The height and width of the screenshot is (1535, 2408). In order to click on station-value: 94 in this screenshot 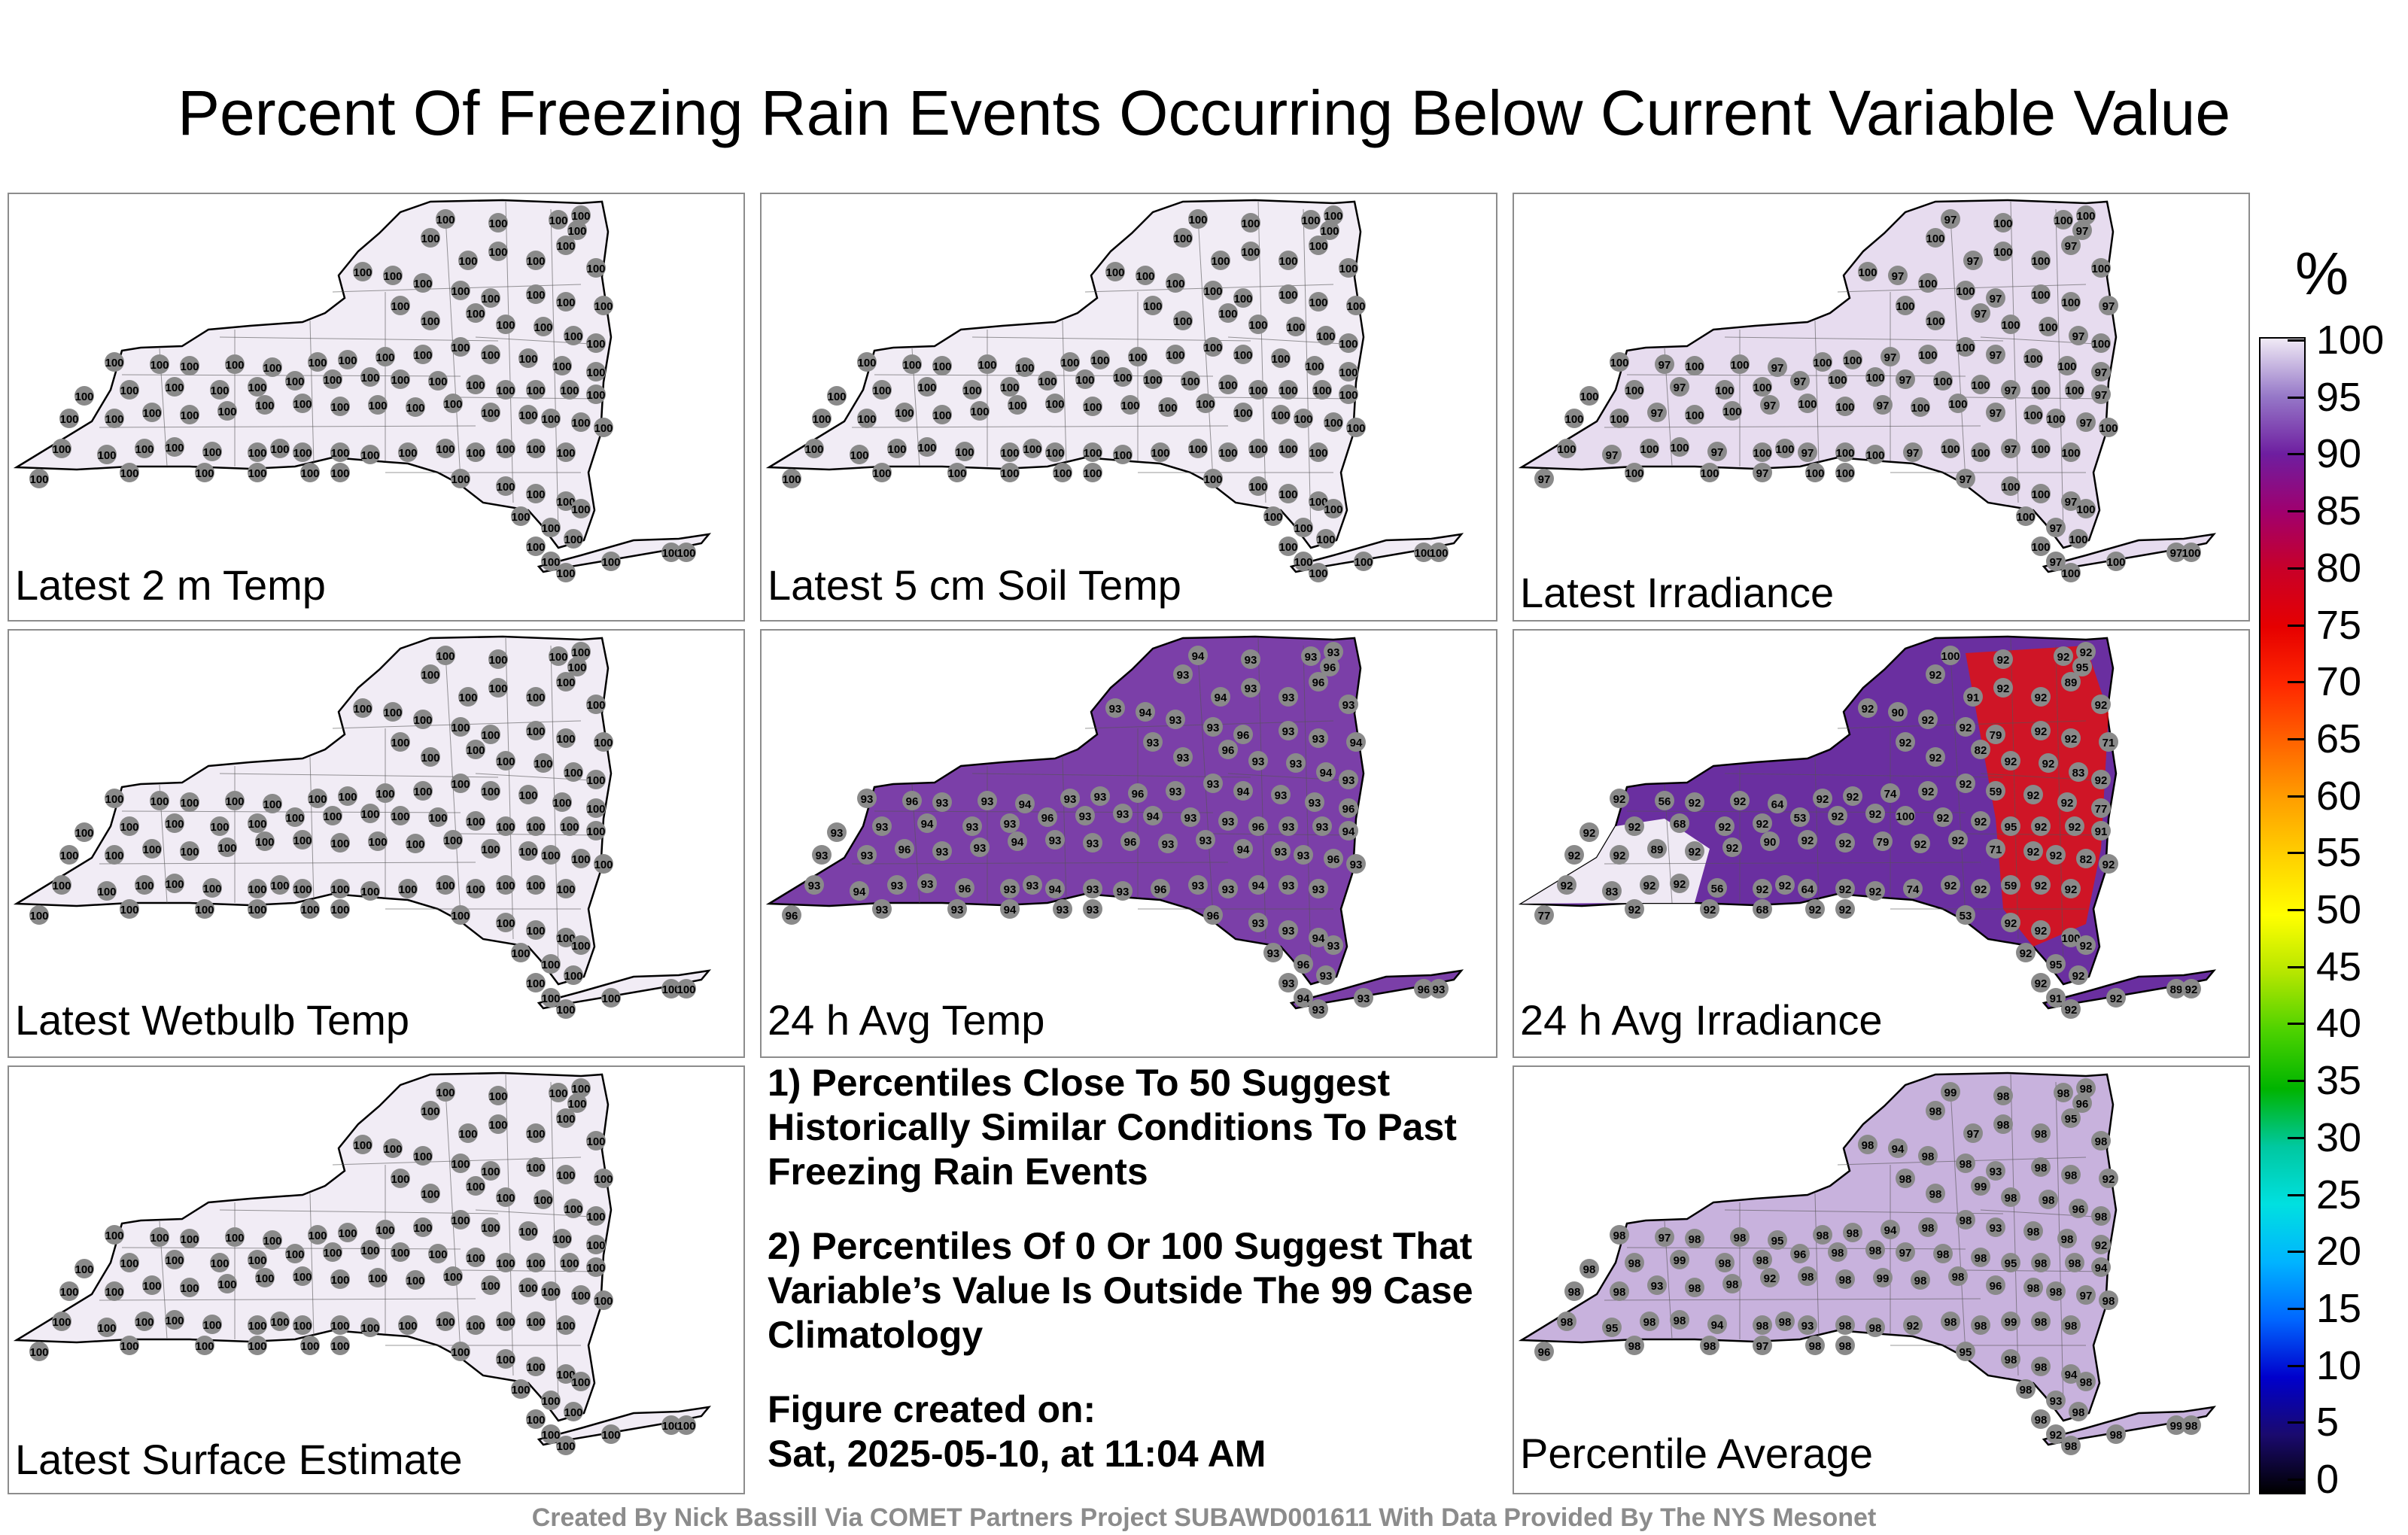, I will do `click(1243, 792)`.